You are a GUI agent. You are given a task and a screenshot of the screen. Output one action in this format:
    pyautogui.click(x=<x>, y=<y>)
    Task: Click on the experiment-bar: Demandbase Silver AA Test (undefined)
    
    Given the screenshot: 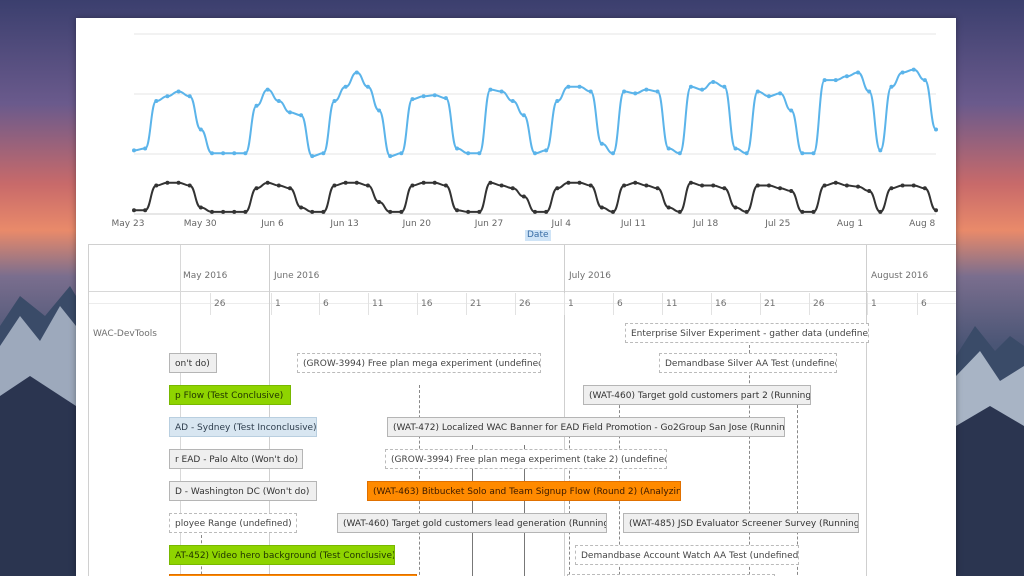 What is the action you would take?
    pyautogui.click(x=748, y=363)
    